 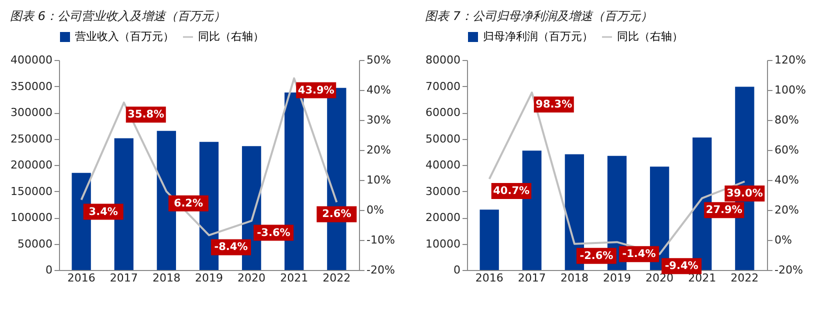 What do you see at coordinates (118, 16) in the screenshot?
I see `chart-title: 图表 6：公司营业收入及增速（百万元）` at bounding box center [118, 16].